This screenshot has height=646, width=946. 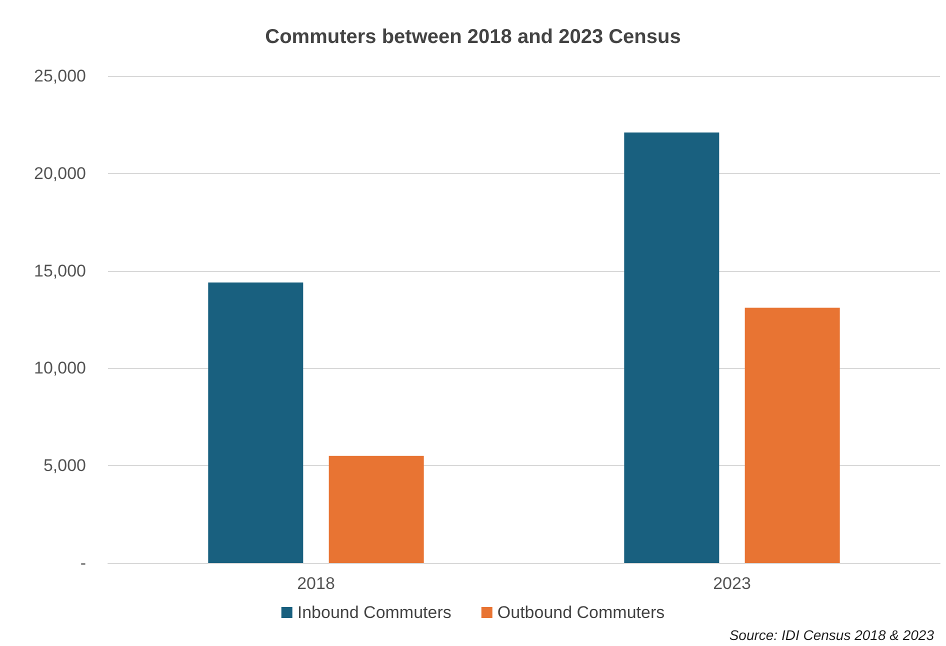 What do you see at coordinates (60, 76) in the screenshot?
I see `y-tick-label: 25,000` at bounding box center [60, 76].